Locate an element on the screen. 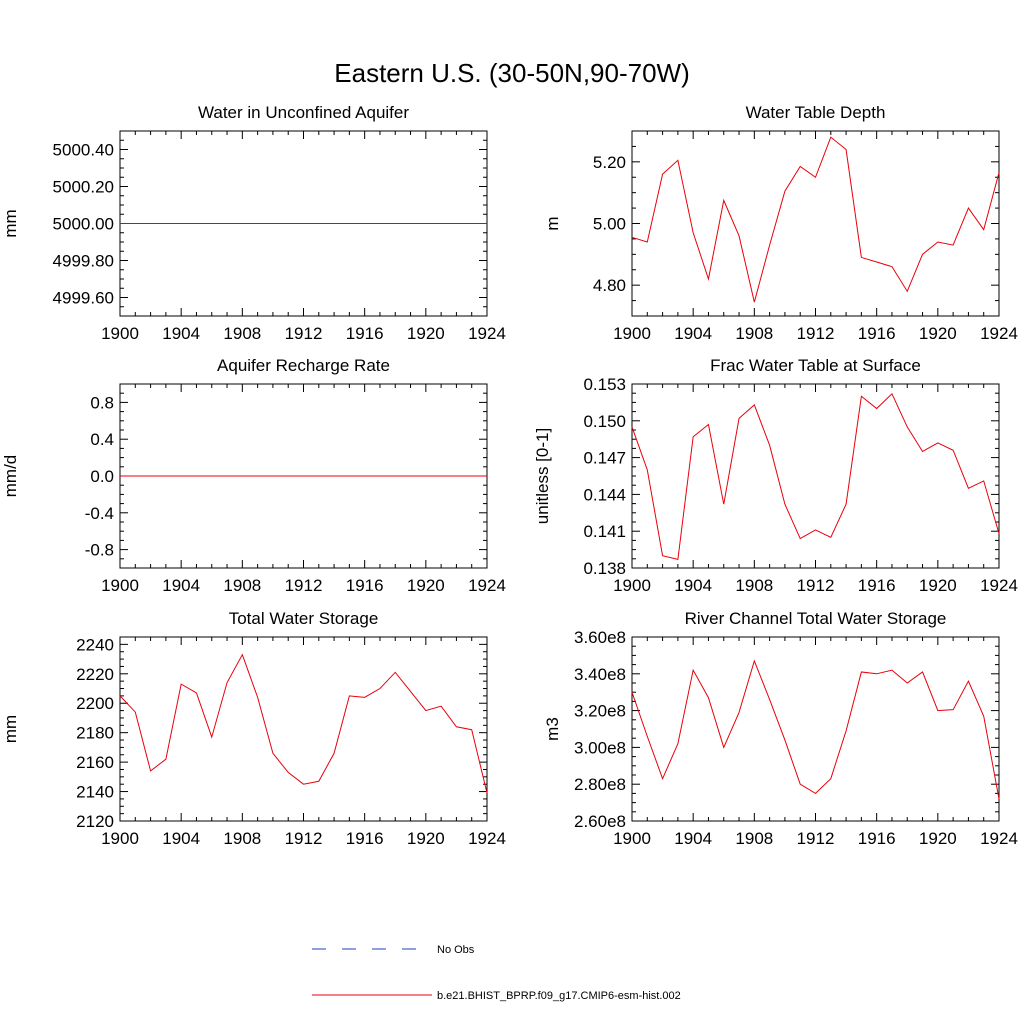 This screenshot has height=1024, width=1024. panel-water-table-depth-ylabel: m is located at coordinates (552, 223).